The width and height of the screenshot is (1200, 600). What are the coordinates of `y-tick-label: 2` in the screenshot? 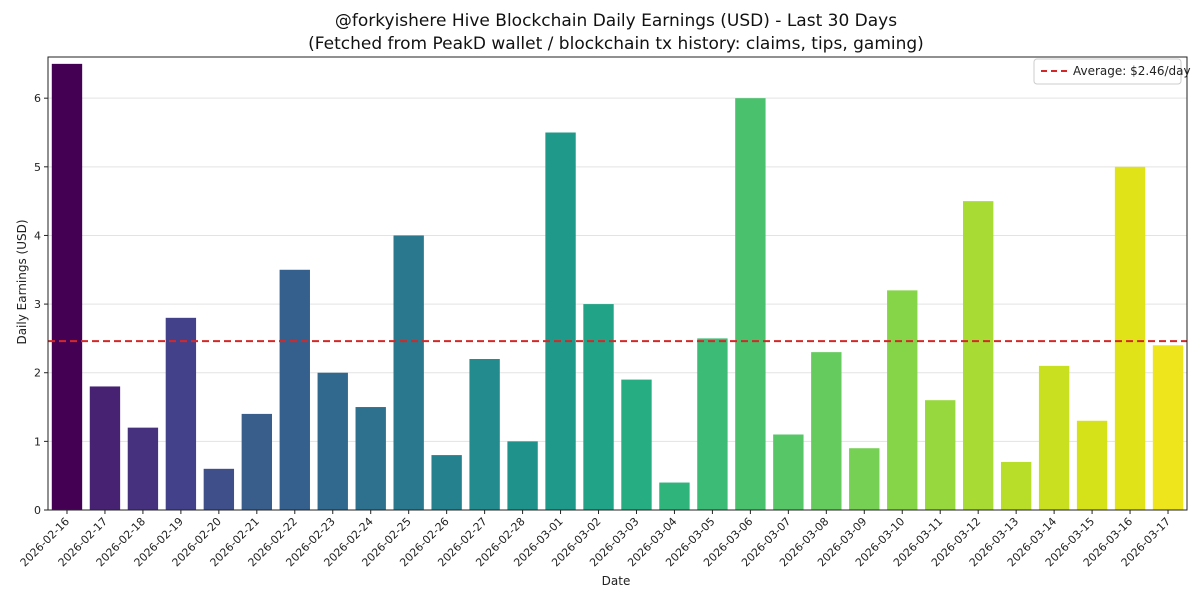 It's located at (37, 373).